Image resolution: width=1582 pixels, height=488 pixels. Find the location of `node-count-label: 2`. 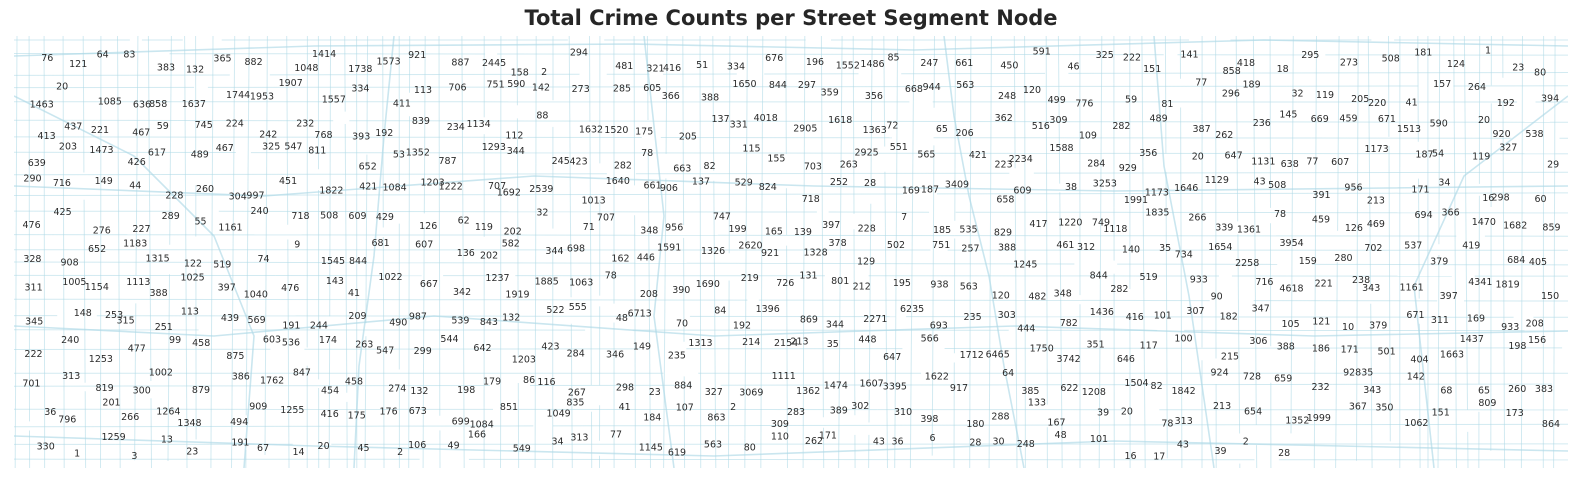

node-count-label: 2 is located at coordinates (733, 407).